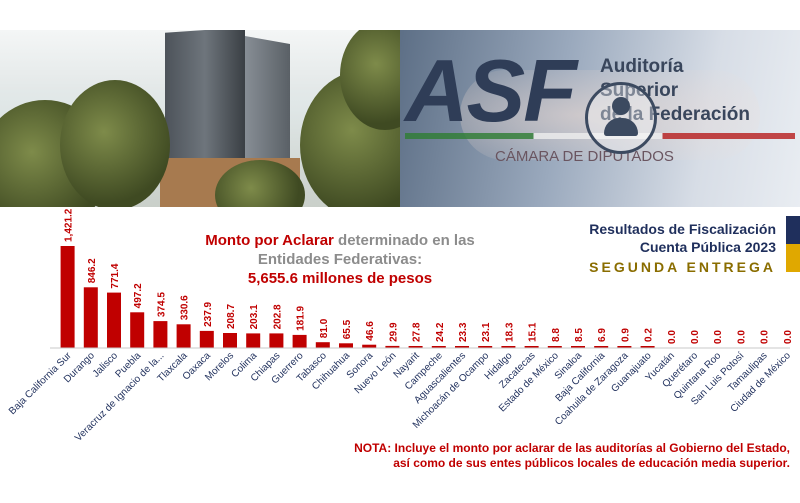 The height and width of the screenshot is (503, 800). I want to click on header-line2: Cuenta Pública 2023, so click(707, 247).